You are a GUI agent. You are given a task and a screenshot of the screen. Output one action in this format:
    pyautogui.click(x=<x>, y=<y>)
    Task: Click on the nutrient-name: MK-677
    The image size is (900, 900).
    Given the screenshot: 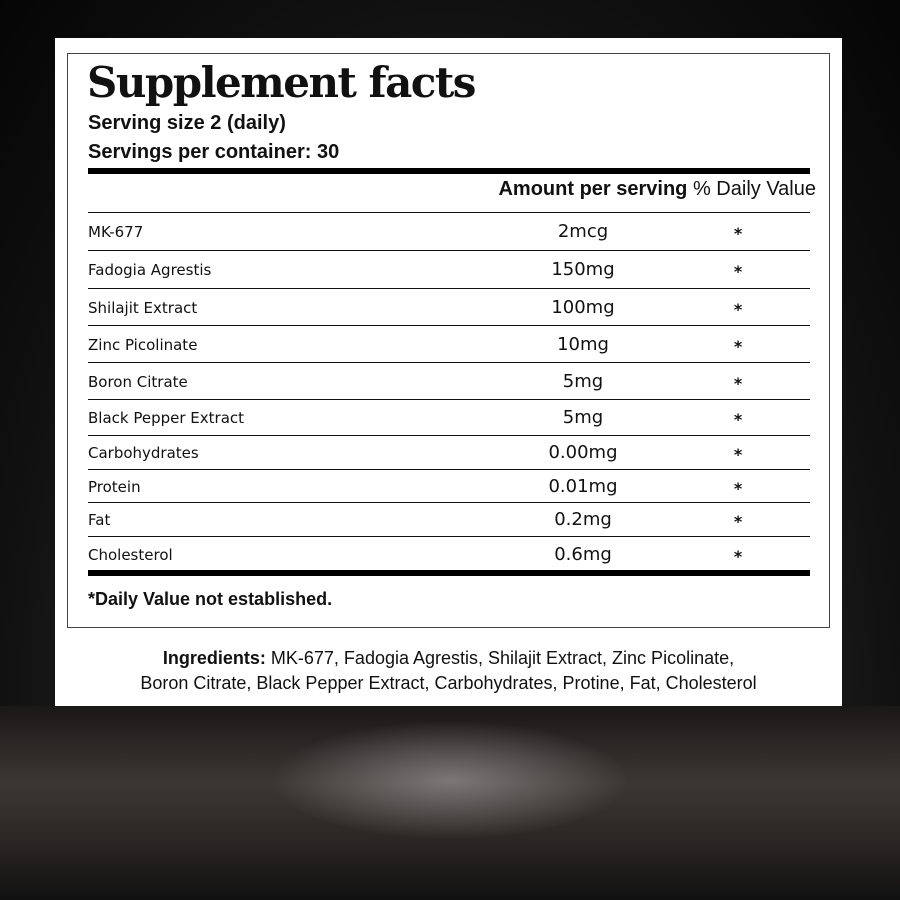 What is the action you would take?
    pyautogui.click(x=116, y=232)
    